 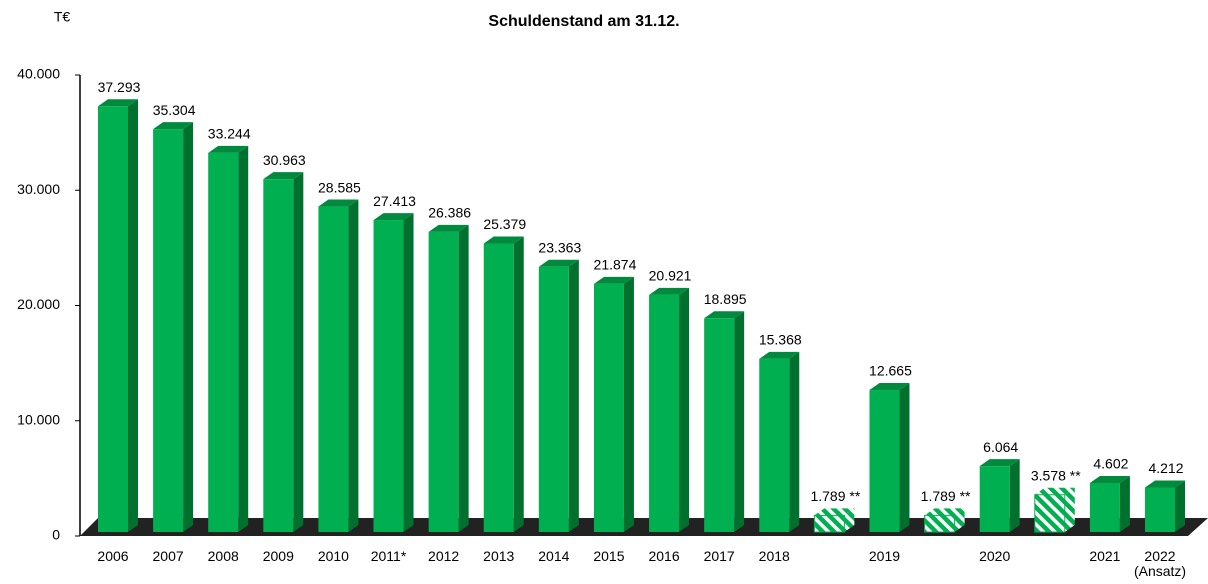 I want to click on x-tick-label: 2021, so click(x=1104, y=556).